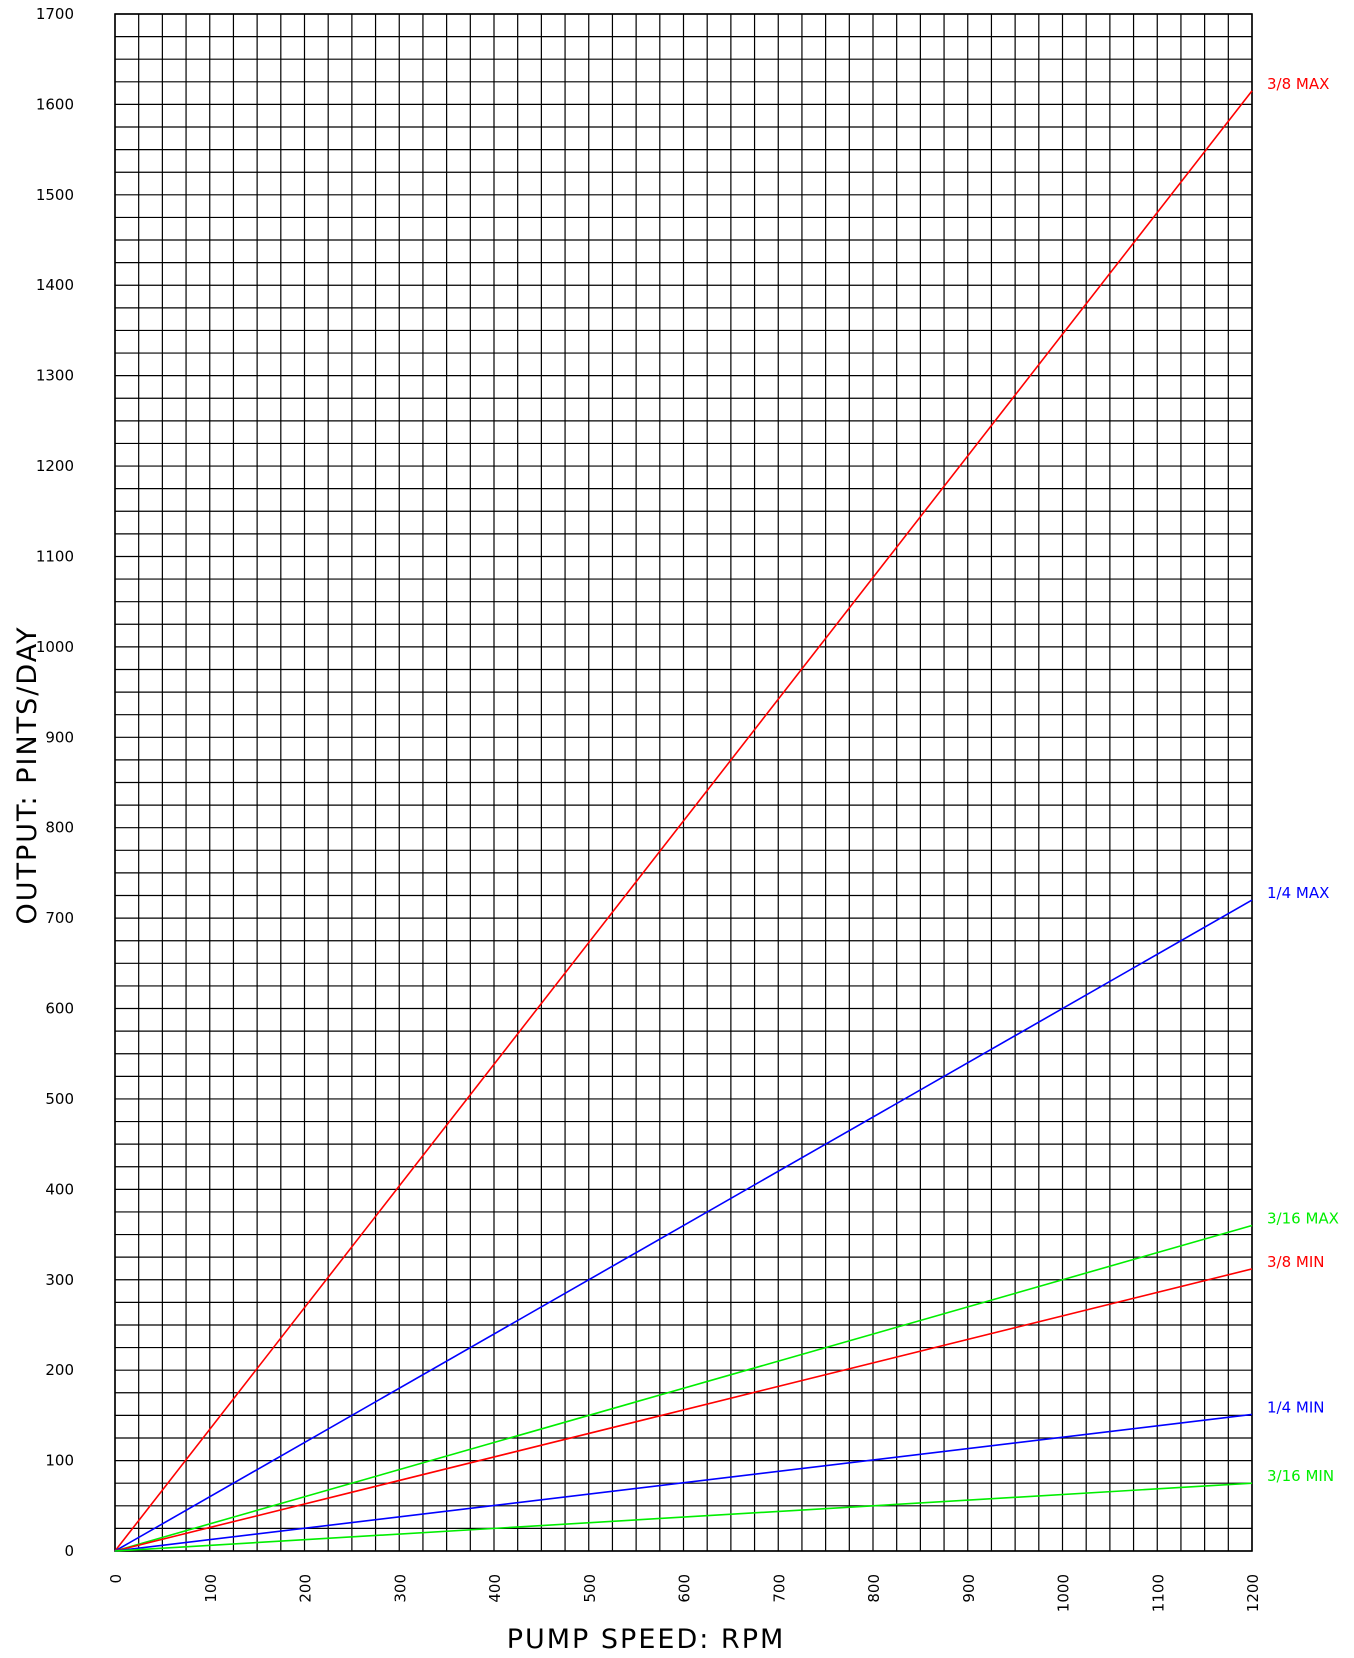 This screenshot has height=1658, width=1354. What do you see at coordinates (59, 918) in the screenshot?
I see `y-tick-label: 700` at bounding box center [59, 918].